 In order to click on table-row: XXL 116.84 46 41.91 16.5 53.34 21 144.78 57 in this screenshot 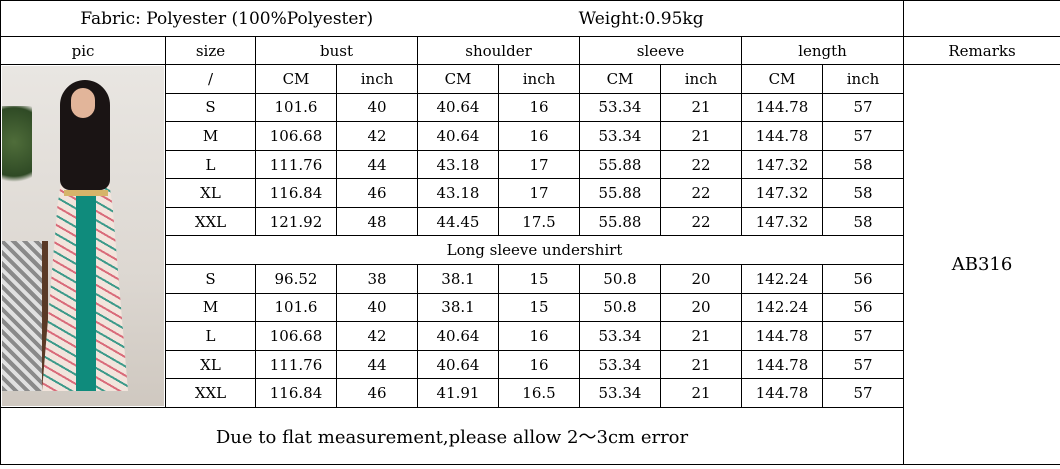, I will do `click(530, 393)`.